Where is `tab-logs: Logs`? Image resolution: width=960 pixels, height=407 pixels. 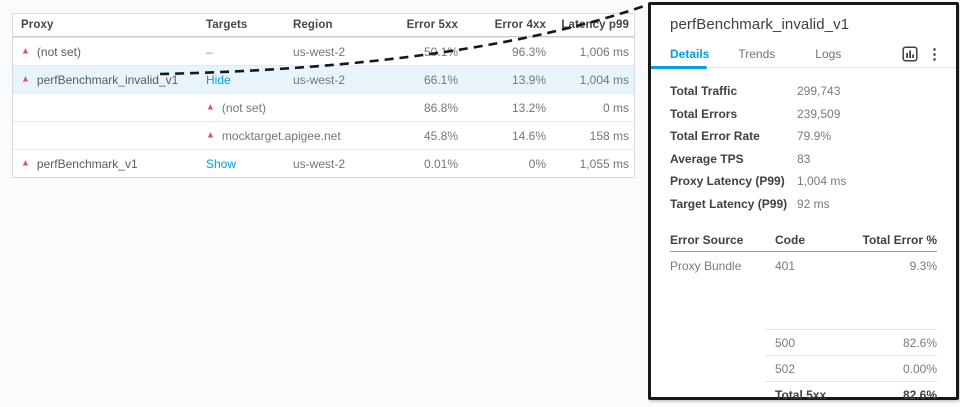
tab-logs: Logs is located at coordinates (828, 54).